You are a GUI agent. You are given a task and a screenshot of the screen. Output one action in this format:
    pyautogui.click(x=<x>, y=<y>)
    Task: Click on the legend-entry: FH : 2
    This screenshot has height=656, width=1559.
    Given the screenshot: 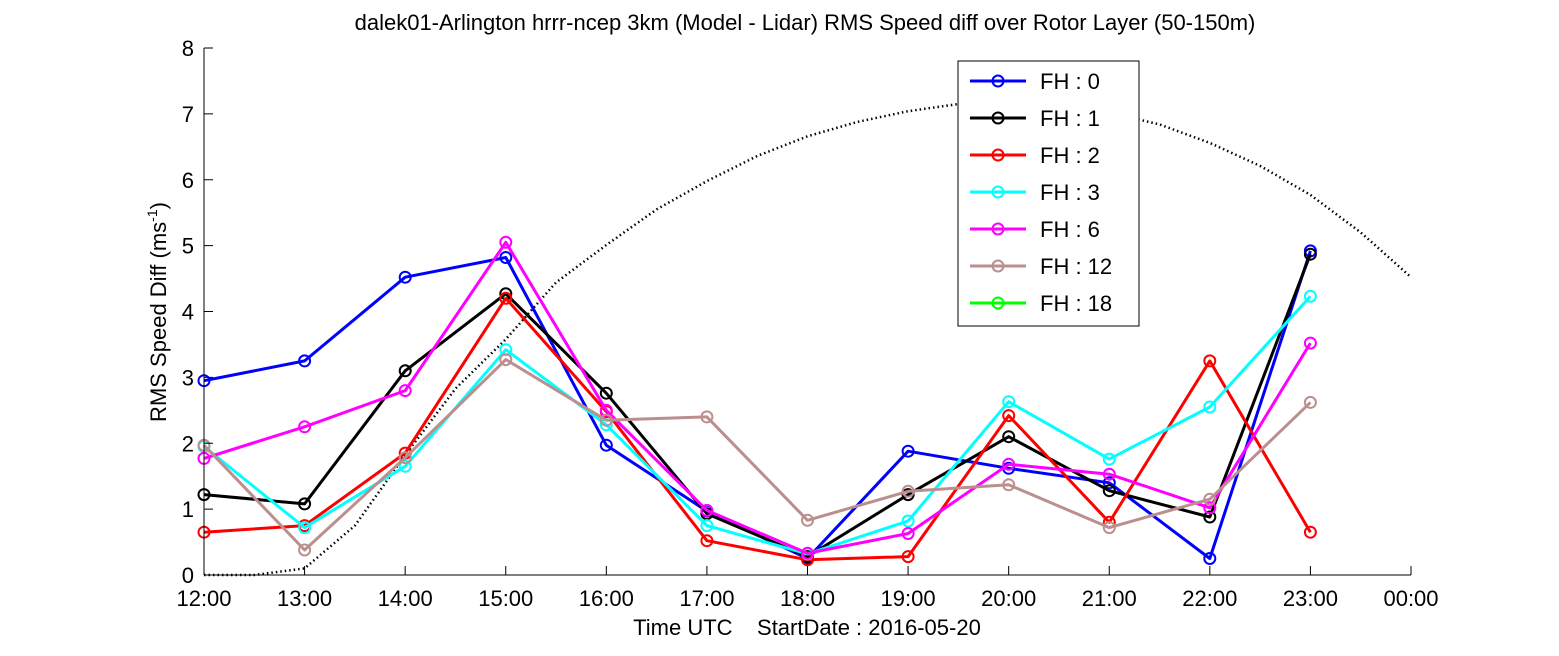 What is the action you would take?
    pyautogui.click(x=1035, y=155)
    